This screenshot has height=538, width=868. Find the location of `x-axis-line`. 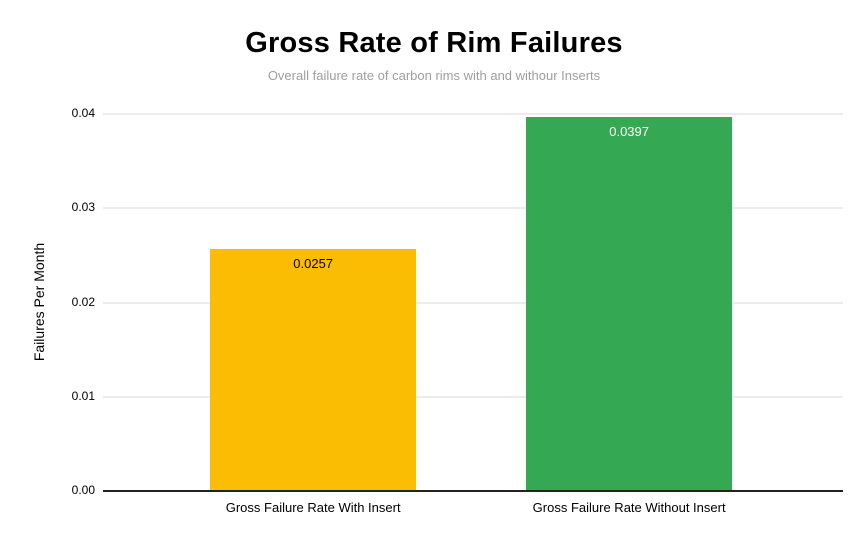

x-axis-line is located at coordinates (473, 491).